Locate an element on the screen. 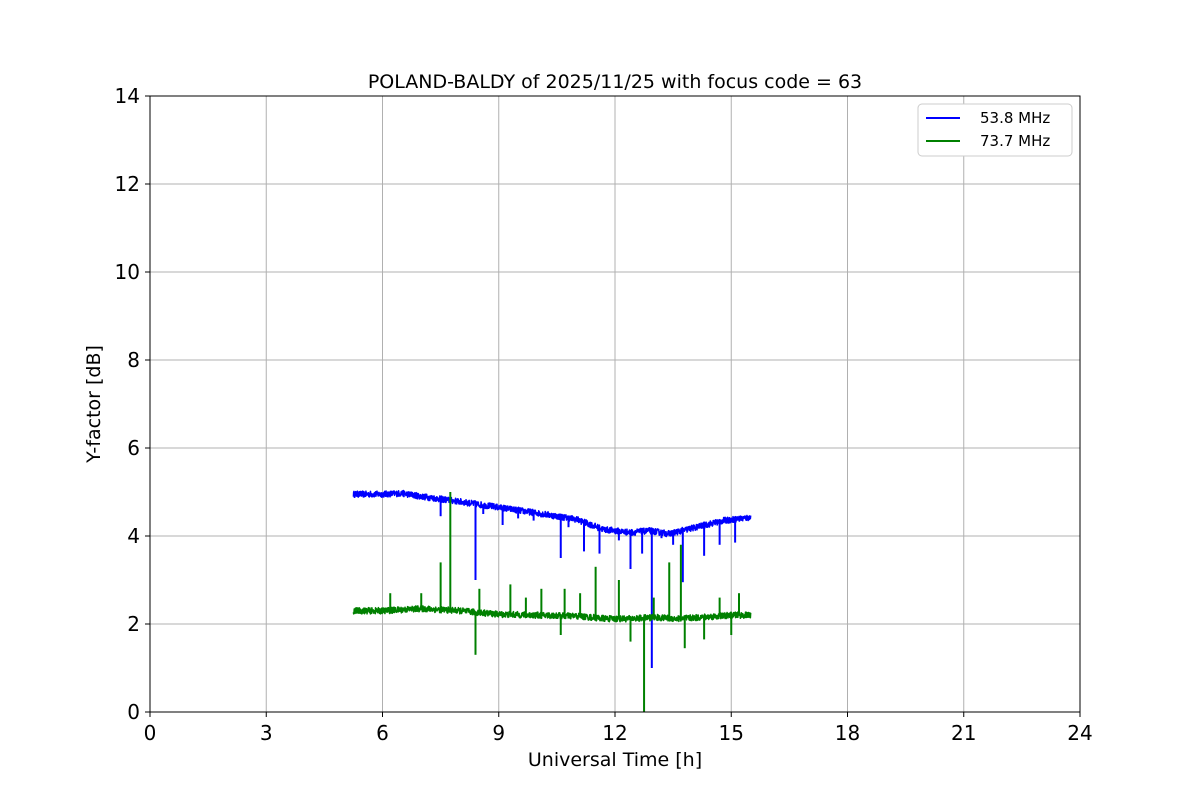 This screenshot has width=1200, height=800. legend-label-73-7: 73.7 MHz is located at coordinates (1015, 141).